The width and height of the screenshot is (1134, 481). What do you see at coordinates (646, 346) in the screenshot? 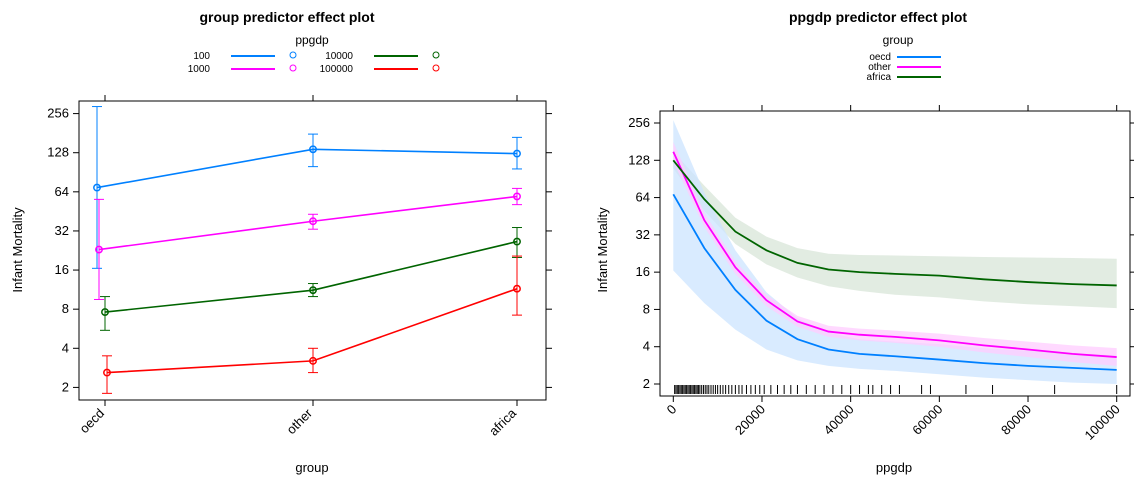
I see `right-y-tick-label: 4` at bounding box center [646, 346].